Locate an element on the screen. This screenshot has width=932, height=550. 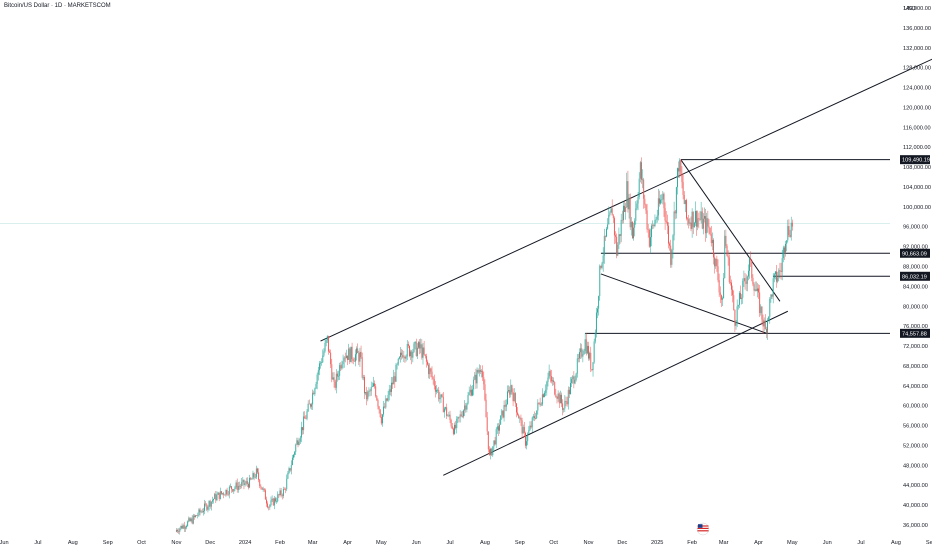
x-tick-label: May is located at coordinates (381, 543).